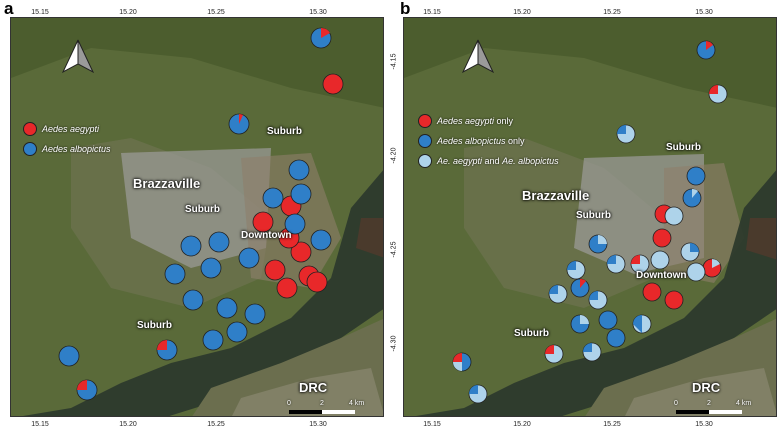 Image resolution: width=784 pixels, height=434 pixels. I want to click on legend-label-suffix: only, so click(515, 141).